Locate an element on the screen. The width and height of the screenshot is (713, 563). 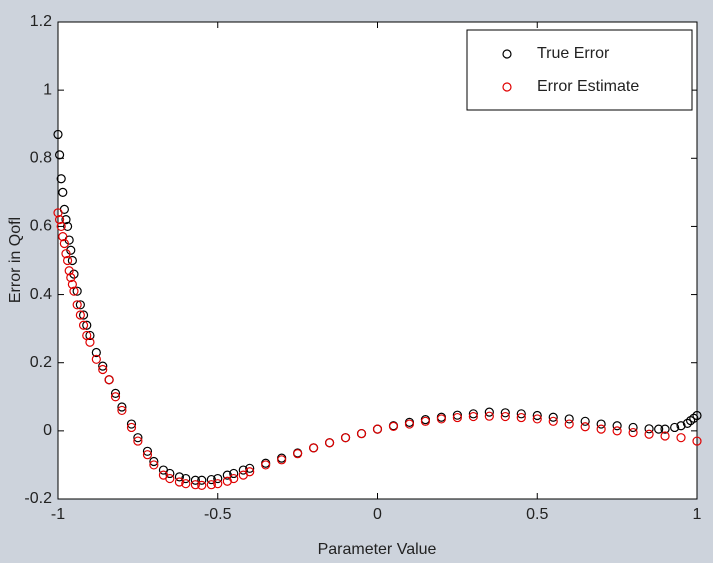
x-tick-label: 0.5 is located at coordinates (537, 514).